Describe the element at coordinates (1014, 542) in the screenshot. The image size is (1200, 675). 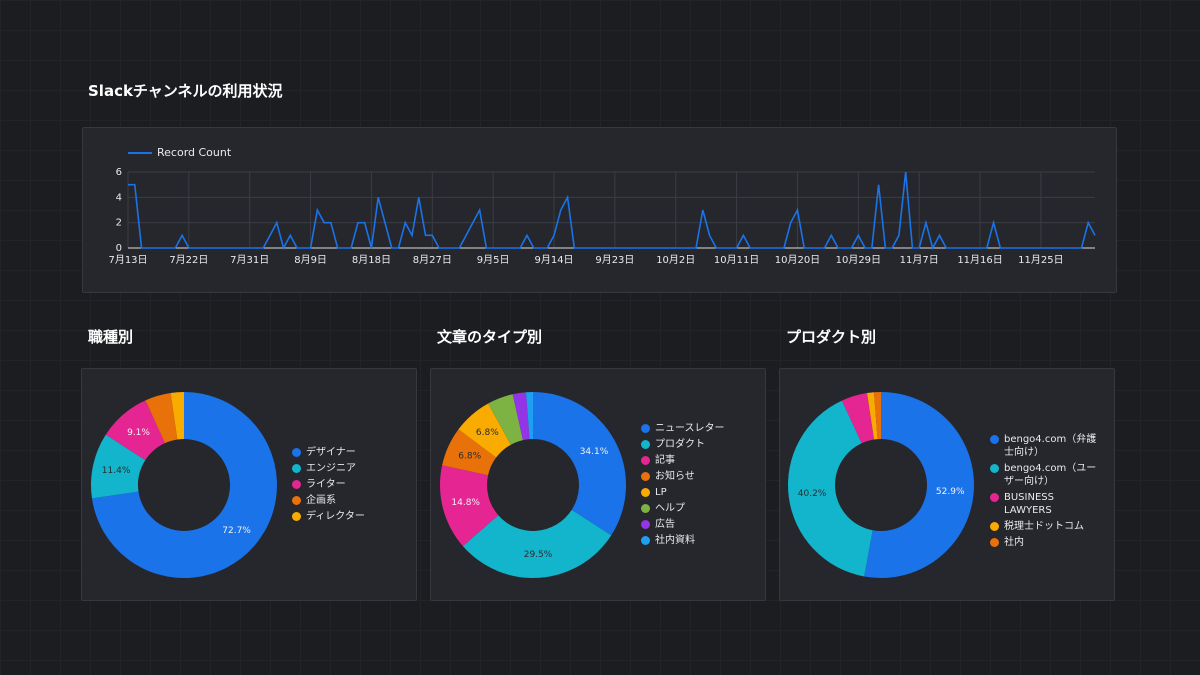
I see `legend-label: 社内` at that location.